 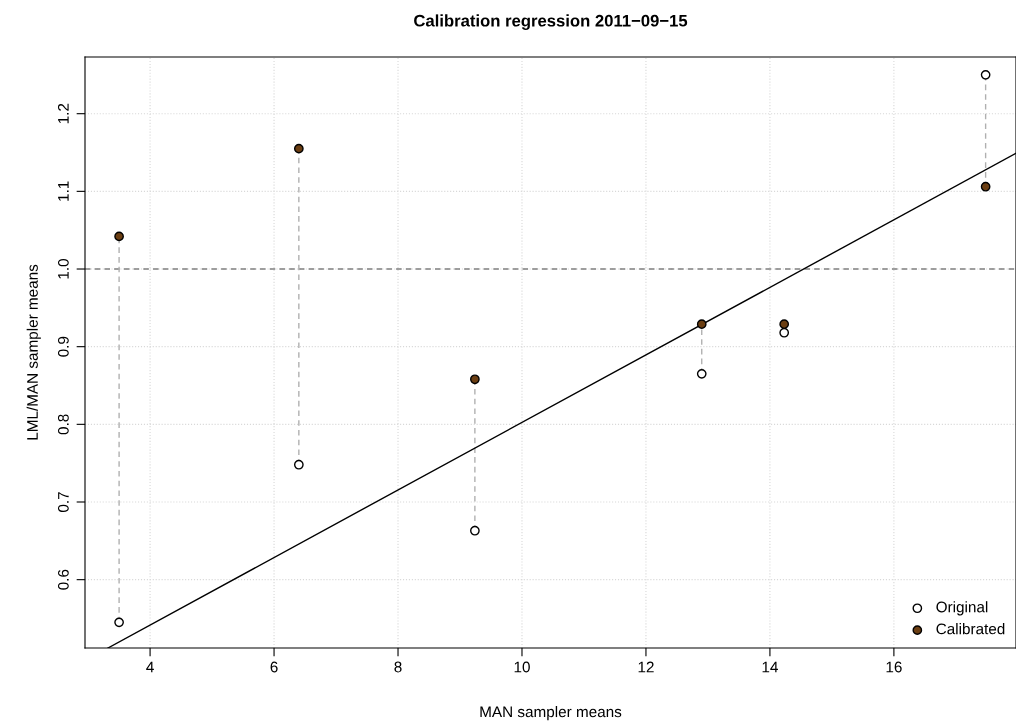 I want to click on y-tick-label: 1.2, so click(x=63, y=113).